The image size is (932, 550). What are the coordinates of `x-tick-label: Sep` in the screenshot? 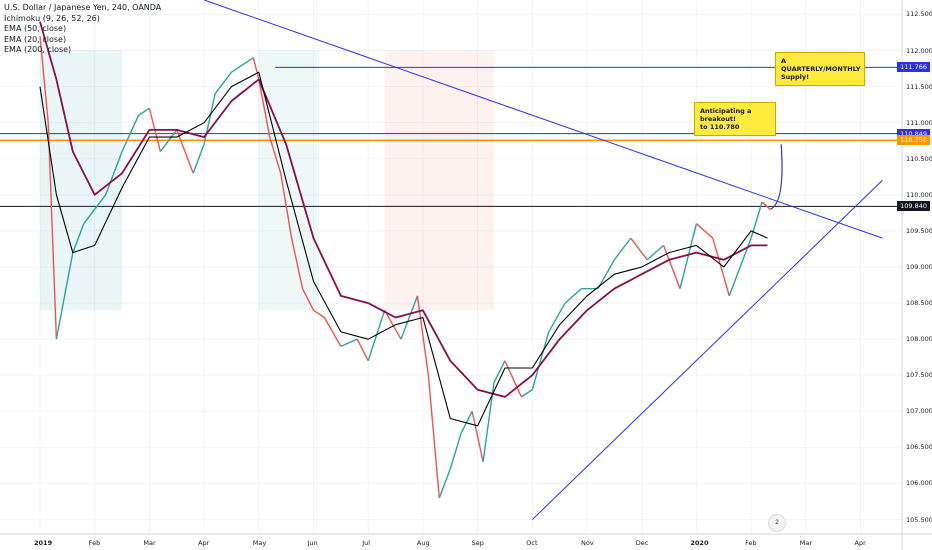 It's located at (477, 543).